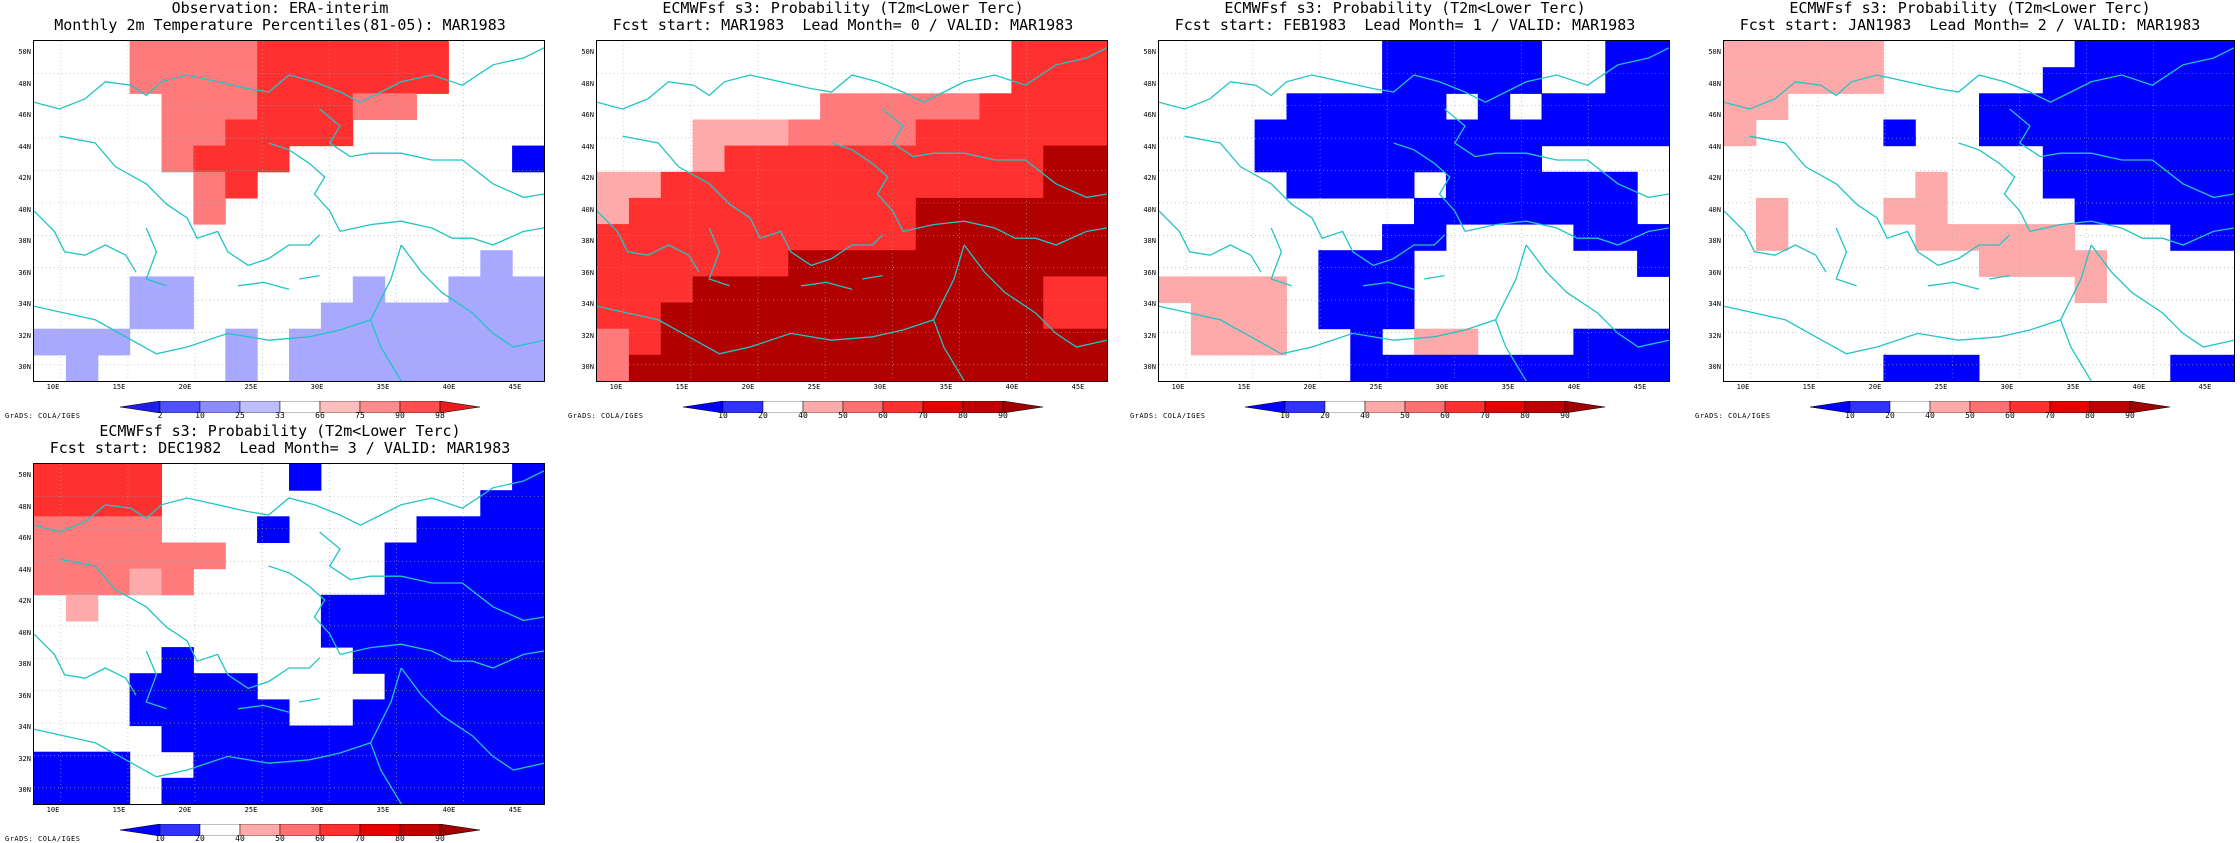  What do you see at coordinates (1508, 387) in the screenshot?
I see `lon-tick-label: 35E` at bounding box center [1508, 387].